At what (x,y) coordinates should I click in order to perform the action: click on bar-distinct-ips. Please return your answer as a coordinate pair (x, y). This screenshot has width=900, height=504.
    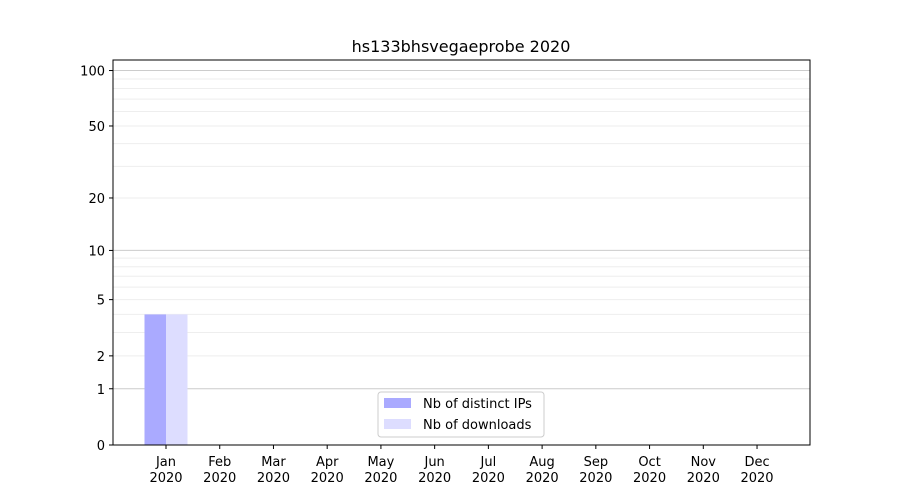
    Looking at the image, I should click on (155, 379).